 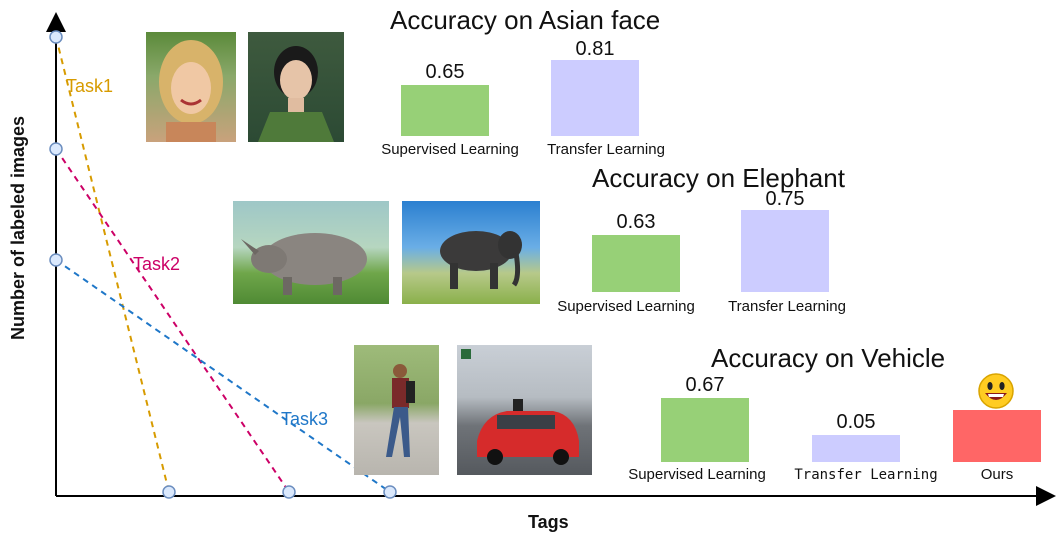 I want to click on panel1-bar1-label: Supervised Learning, so click(x=450, y=149).